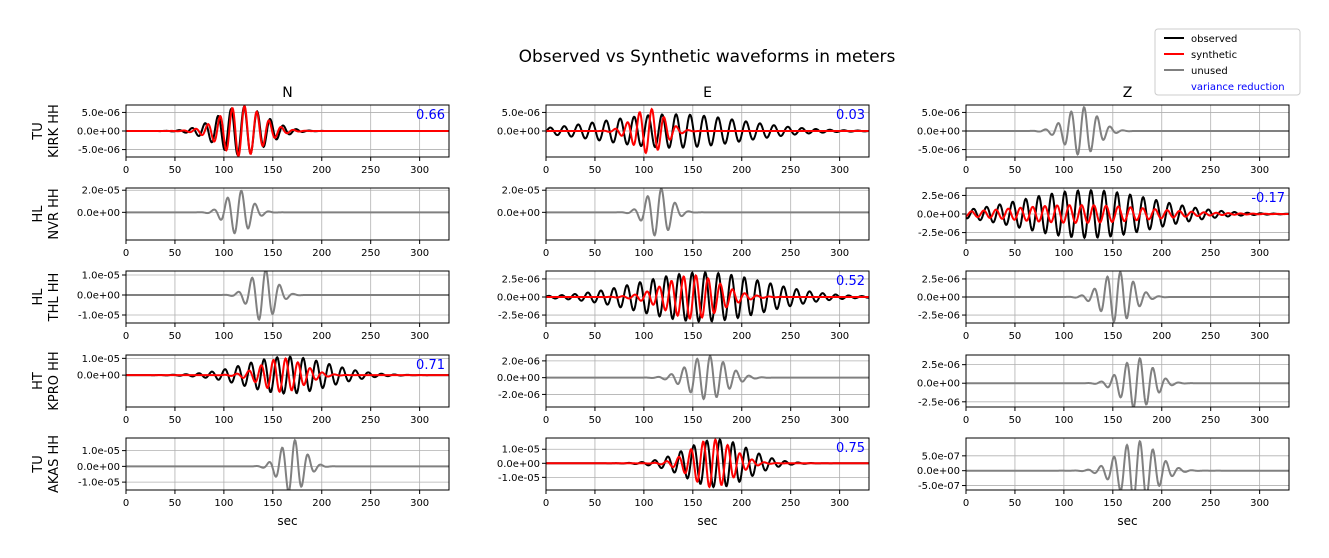 The width and height of the screenshot is (1329, 558). What do you see at coordinates (707, 297) in the screenshot?
I see `observed-trace` at bounding box center [707, 297].